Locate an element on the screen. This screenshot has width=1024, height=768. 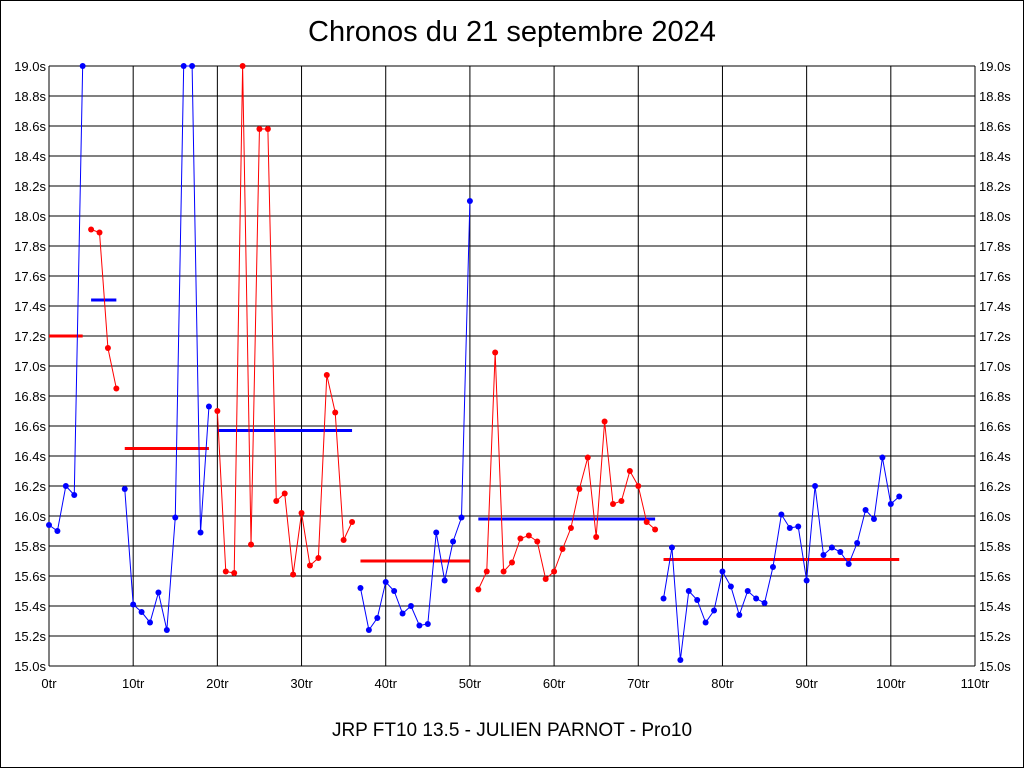
y-tick-label-left: 15.4s is located at coordinates (30, 606).